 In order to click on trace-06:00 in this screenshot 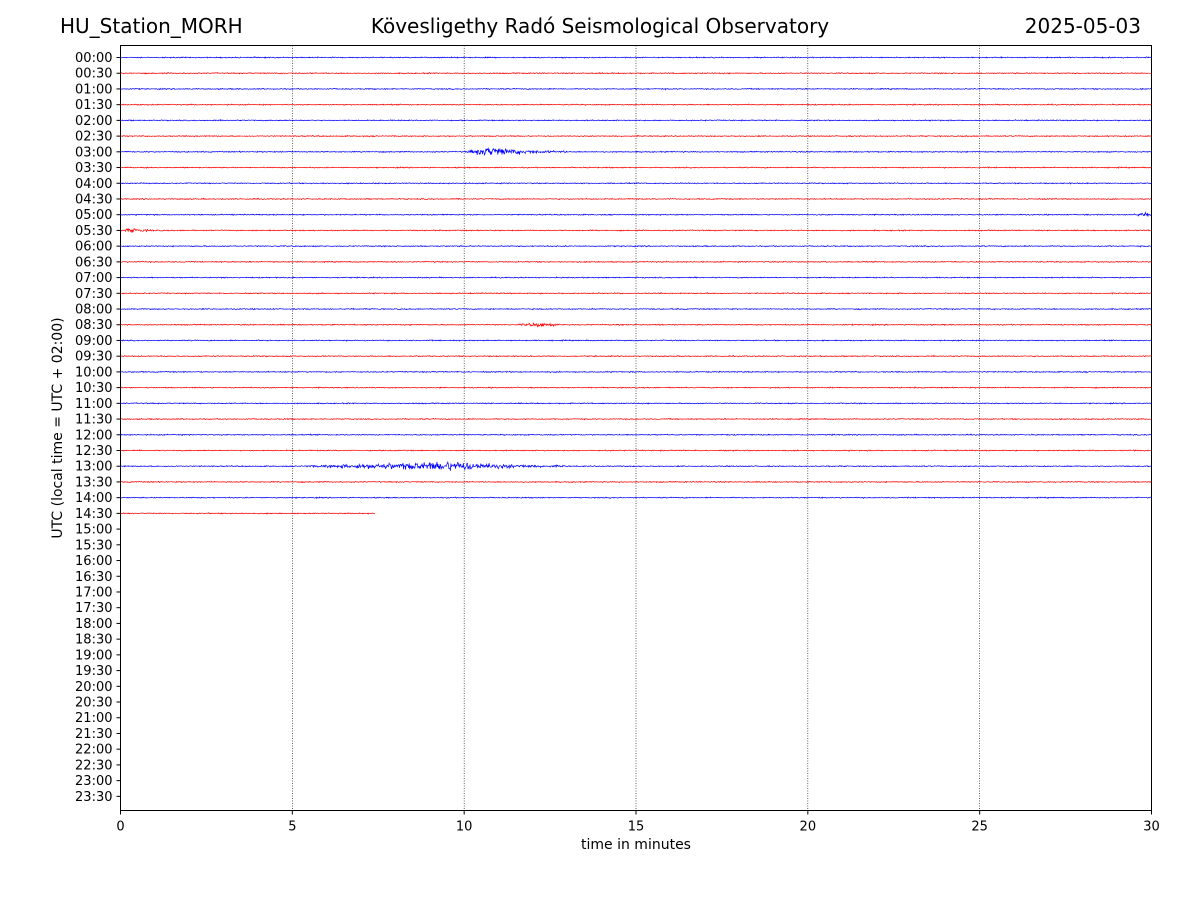, I will do `click(636, 246)`.